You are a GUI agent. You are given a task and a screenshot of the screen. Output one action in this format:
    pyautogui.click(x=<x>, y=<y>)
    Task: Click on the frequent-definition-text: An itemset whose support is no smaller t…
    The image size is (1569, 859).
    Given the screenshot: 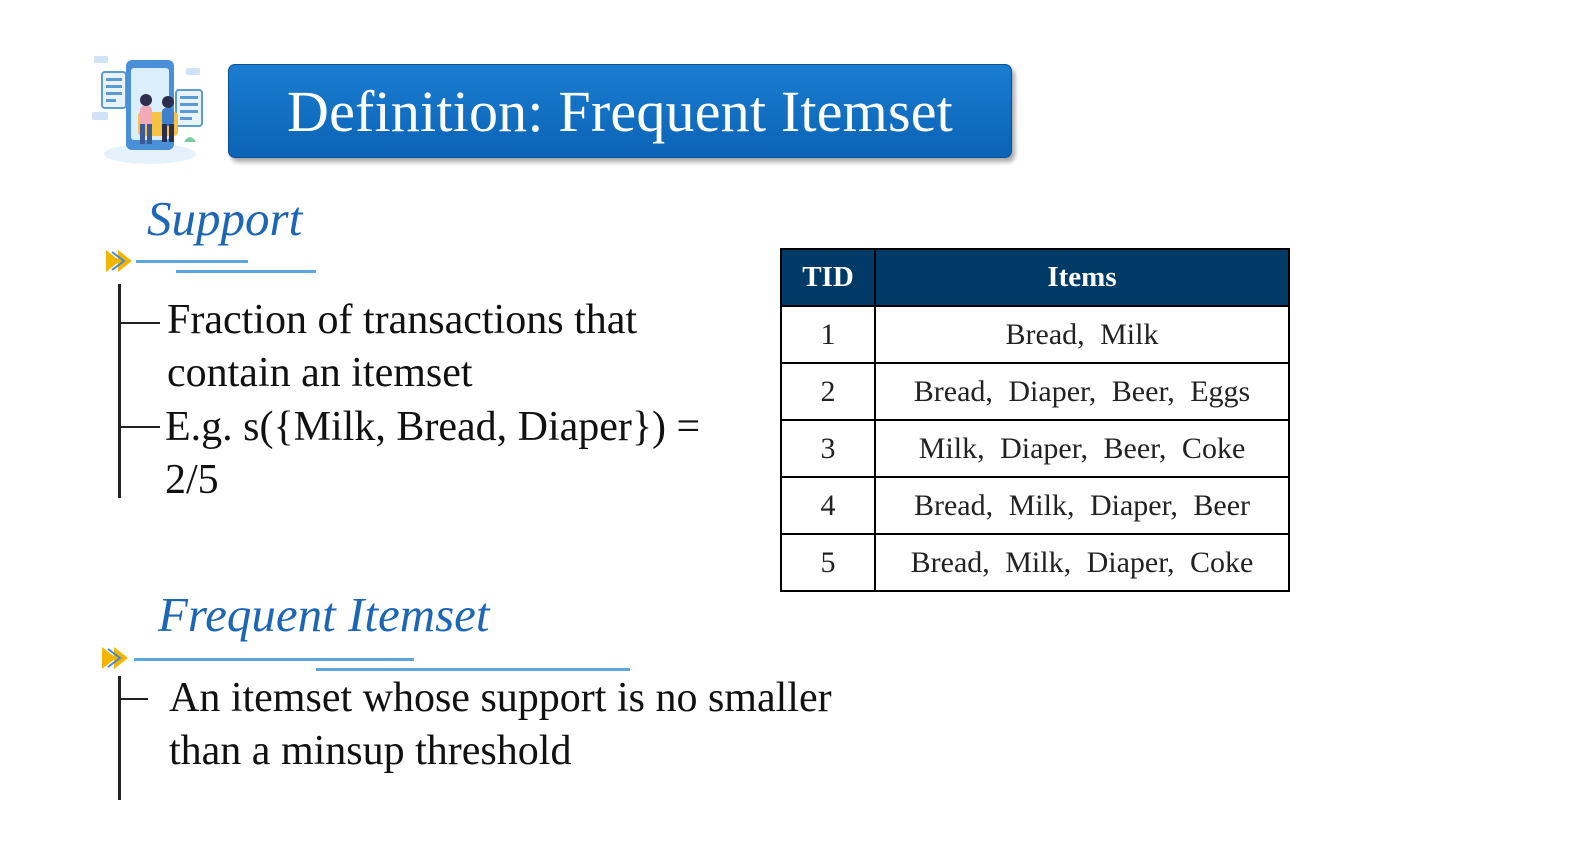 What is the action you would take?
    pyautogui.click(x=500, y=724)
    